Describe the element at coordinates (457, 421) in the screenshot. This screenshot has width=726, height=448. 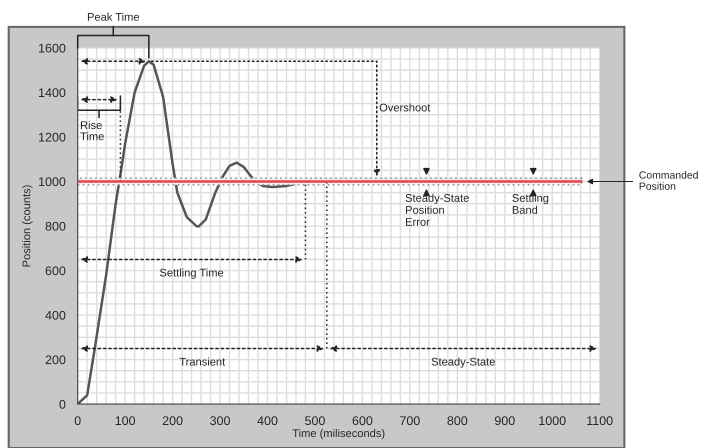
I see `x-tick-label: 800` at that location.